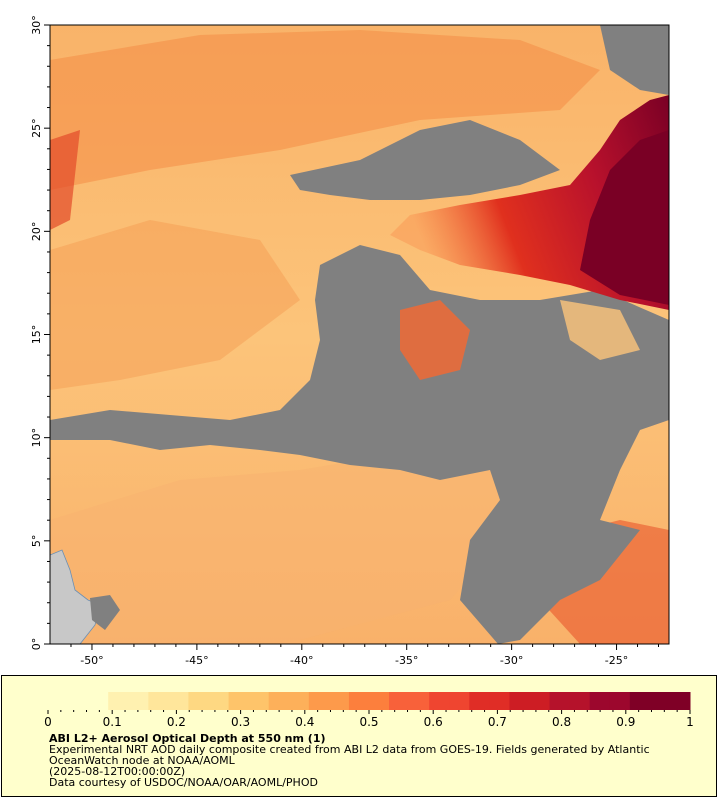  I want to click on nodata-north-band, so click(425, 160).